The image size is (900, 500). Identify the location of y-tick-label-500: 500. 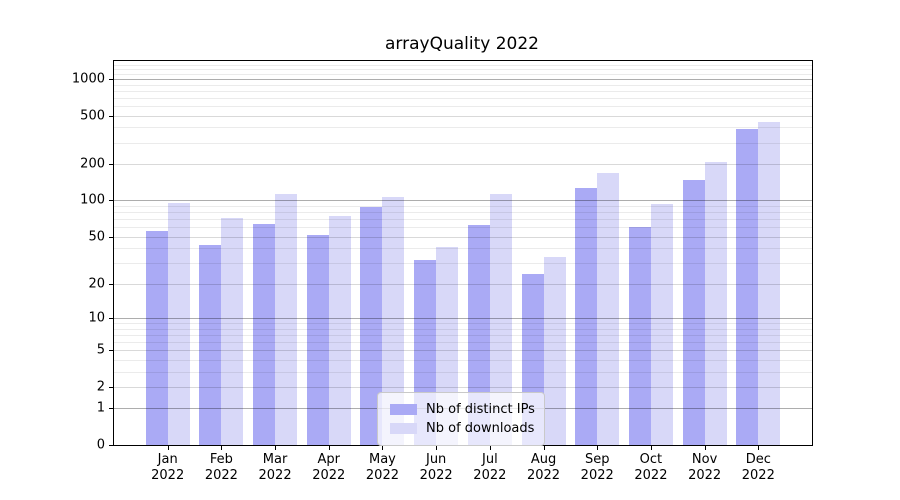
(92, 116).